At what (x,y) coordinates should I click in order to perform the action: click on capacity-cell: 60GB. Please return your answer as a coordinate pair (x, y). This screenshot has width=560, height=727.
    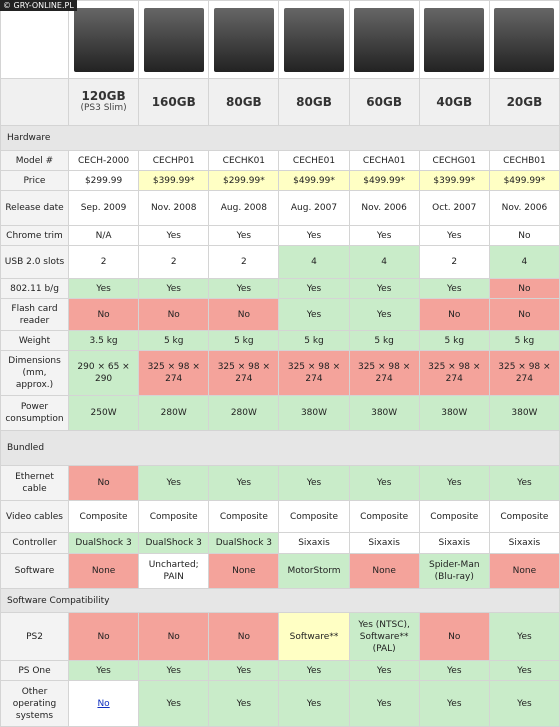
    Looking at the image, I should click on (384, 102).